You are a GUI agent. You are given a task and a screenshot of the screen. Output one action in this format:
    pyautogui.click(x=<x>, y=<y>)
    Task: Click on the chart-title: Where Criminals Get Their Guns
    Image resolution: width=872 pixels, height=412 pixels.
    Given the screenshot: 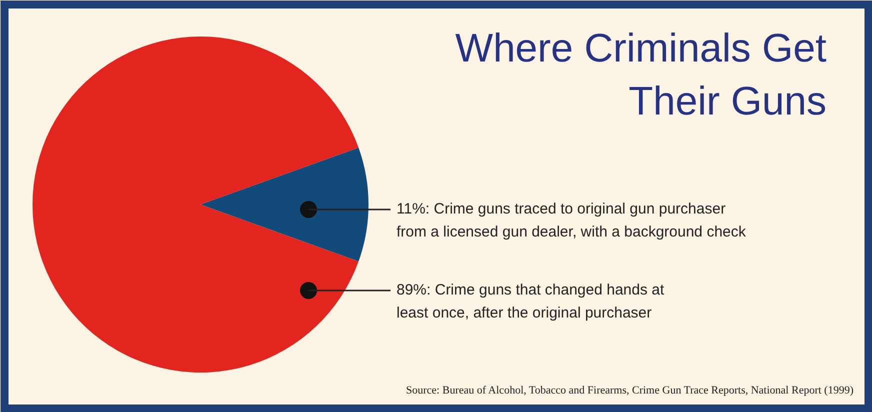 What is the action you would take?
    pyautogui.click(x=641, y=75)
    